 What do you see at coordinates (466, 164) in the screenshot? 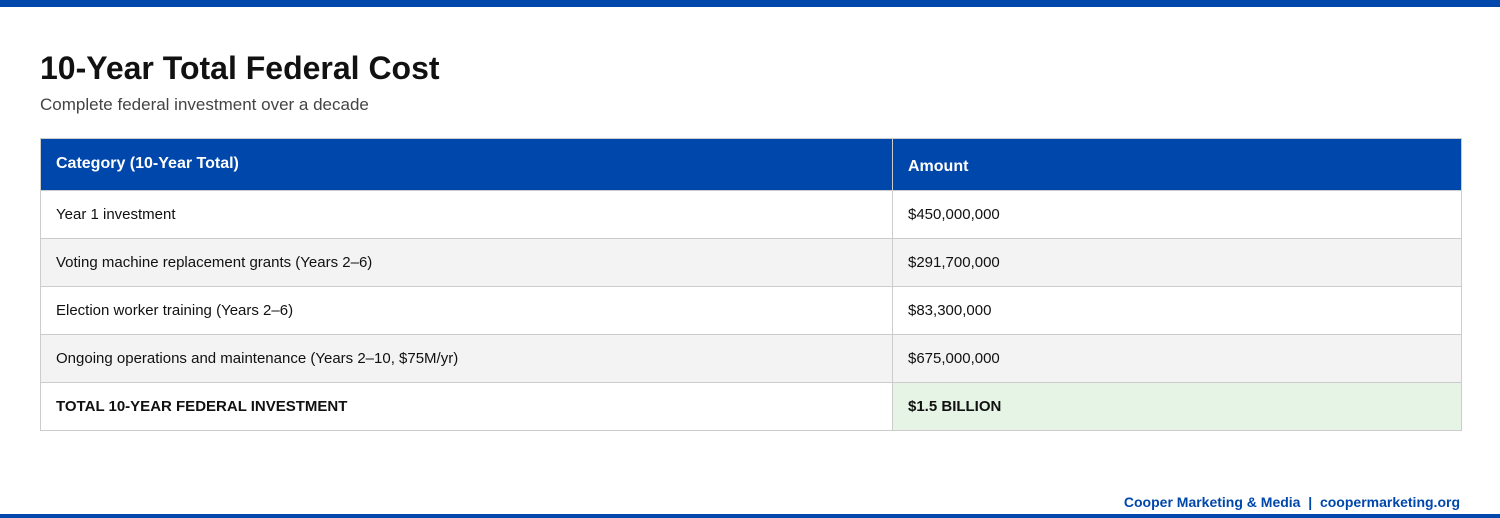
I see `column-header-category: Category (10-Year Total)` at bounding box center [466, 164].